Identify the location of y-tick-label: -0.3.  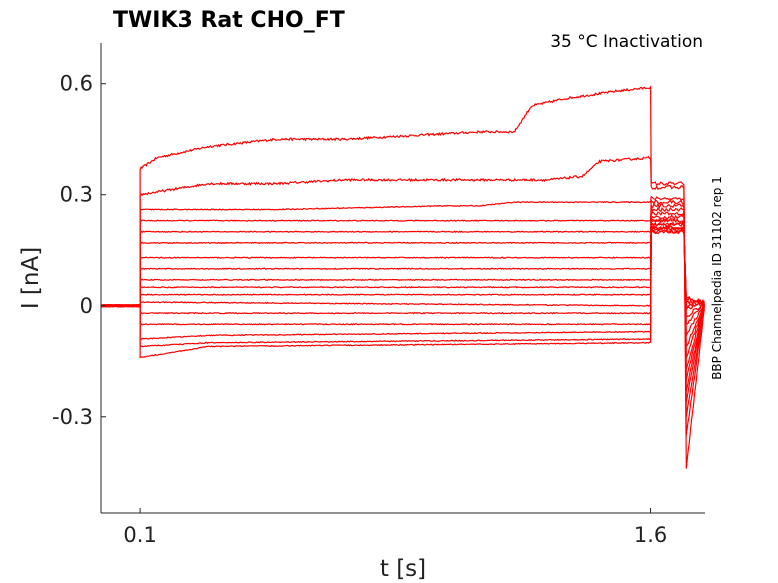
(72, 417).